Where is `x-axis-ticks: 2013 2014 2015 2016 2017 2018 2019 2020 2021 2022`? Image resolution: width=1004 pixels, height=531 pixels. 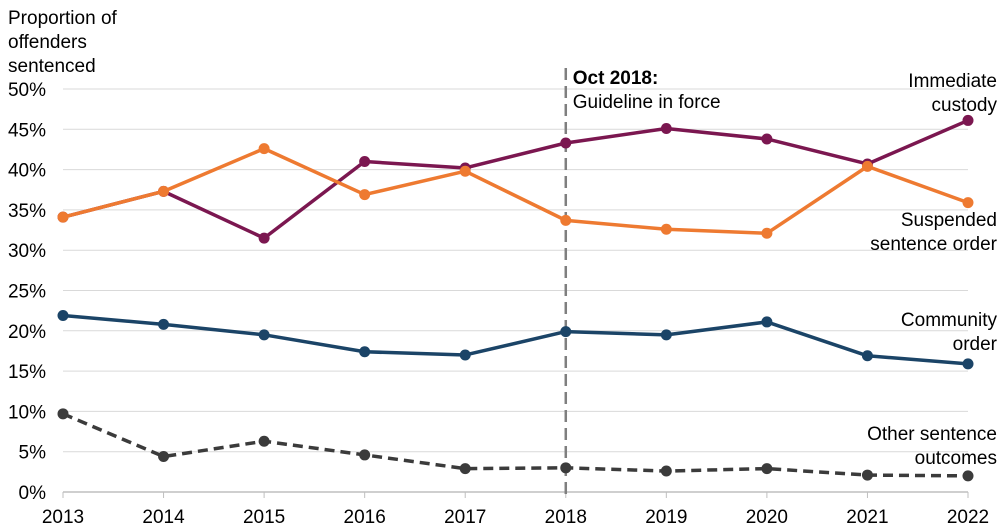 x-axis-ticks: 2013 2014 2015 2016 2017 2018 2019 2020 2021 2022 is located at coordinates (515, 510).